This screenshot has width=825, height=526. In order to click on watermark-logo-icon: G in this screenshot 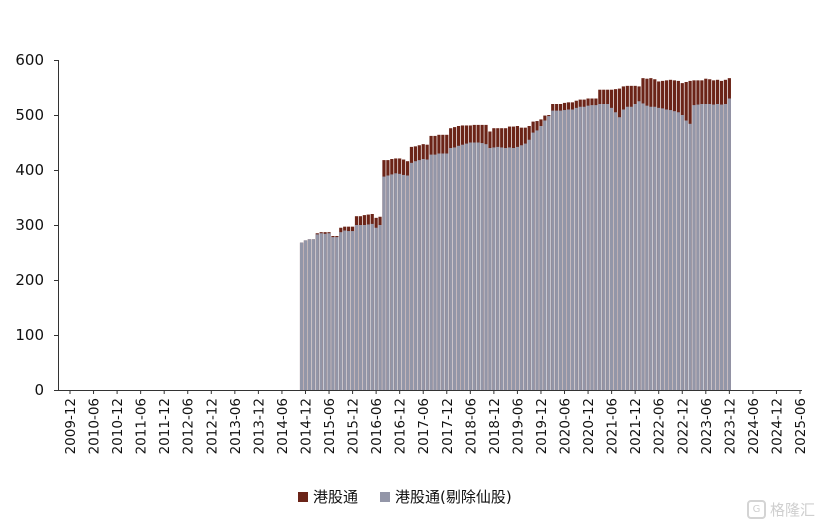, I will do `click(756, 509)`.